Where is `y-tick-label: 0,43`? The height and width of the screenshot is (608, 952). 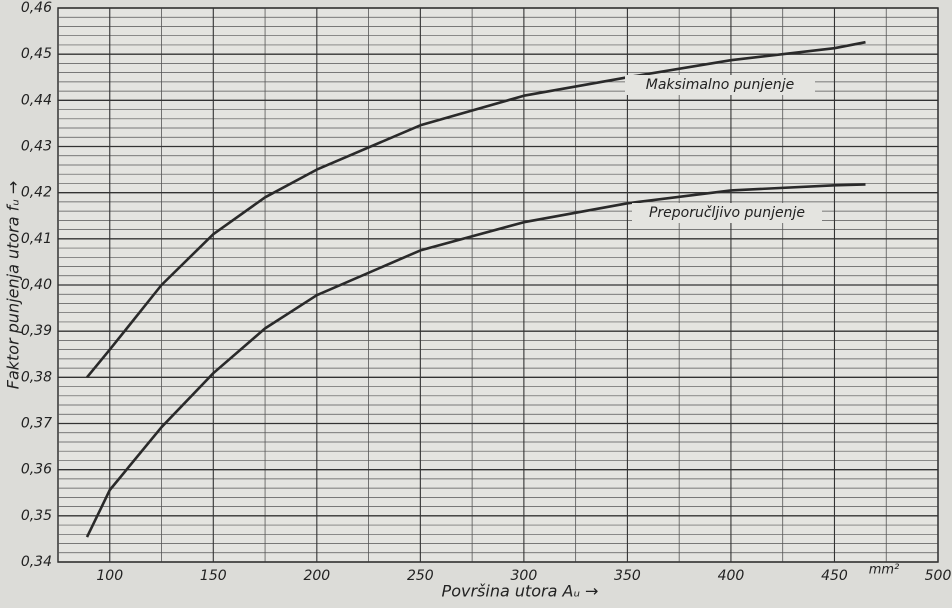
y-tick-label: 0,43 is located at coordinates (36, 147).